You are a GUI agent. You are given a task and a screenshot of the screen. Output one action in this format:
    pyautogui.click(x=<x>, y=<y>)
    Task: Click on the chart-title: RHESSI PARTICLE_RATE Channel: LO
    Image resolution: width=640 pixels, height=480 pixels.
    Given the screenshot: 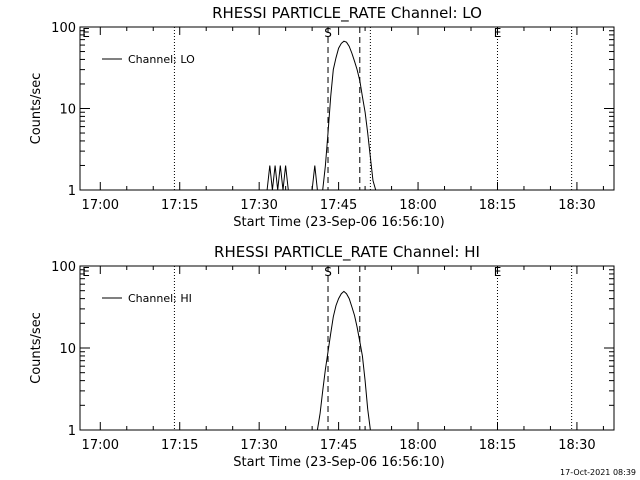 What is the action you would take?
    pyautogui.click(x=347, y=13)
    